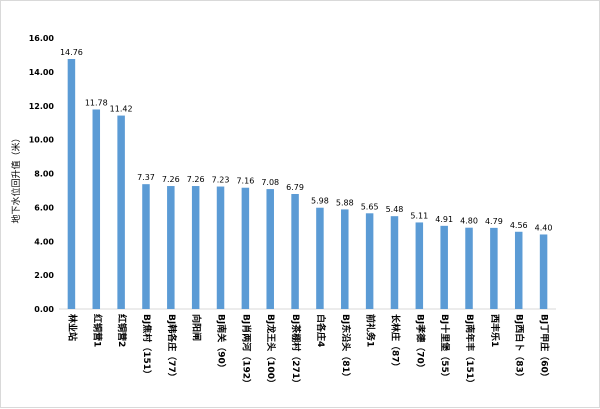 This screenshot has width=600, height=409. I want to click on category-label: BJ肖两河（192）, so click(246, 351).